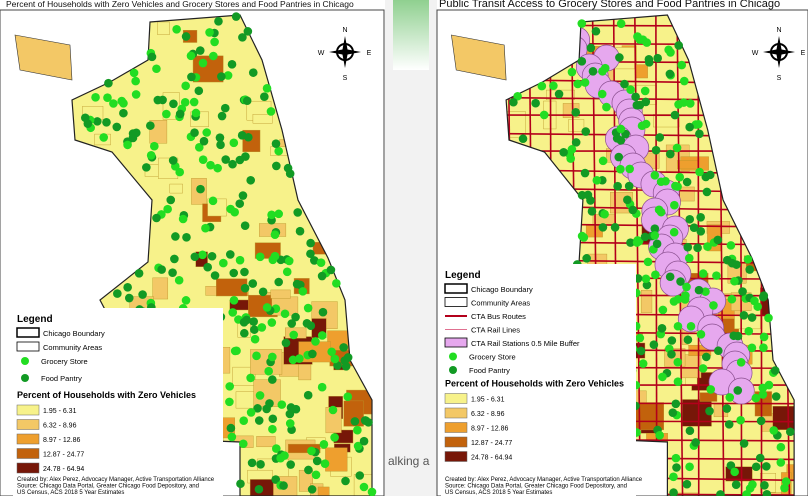 The height and width of the screenshot is (496, 808). I want to click on legend-symbol, so click(453, 356).